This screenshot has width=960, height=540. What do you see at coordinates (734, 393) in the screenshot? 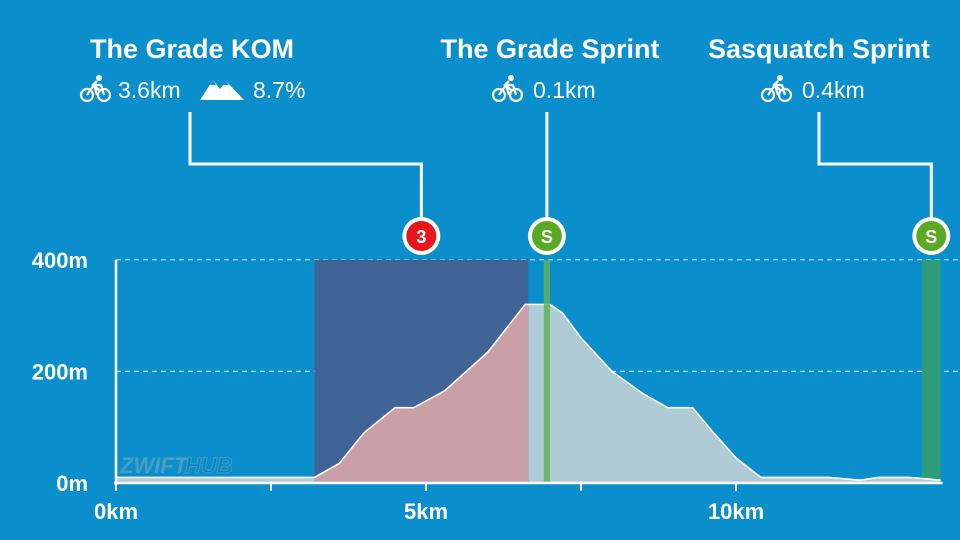
I see `elevation-area-after` at bounding box center [734, 393].